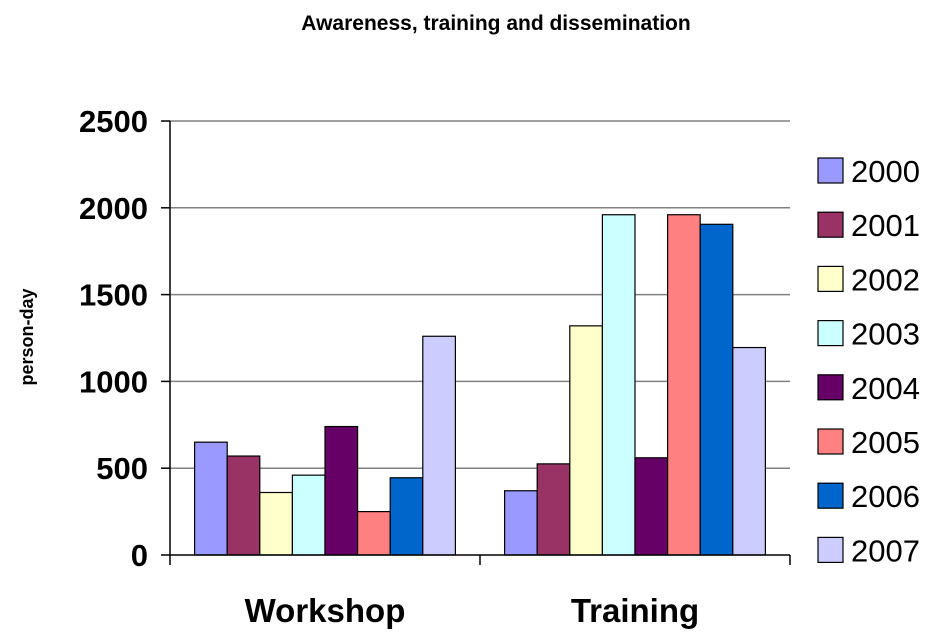 This screenshot has height=632, width=946. What do you see at coordinates (885, 442) in the screenshot?
I see `legend-label-2005: 2005` at bounding box center [885, 442].